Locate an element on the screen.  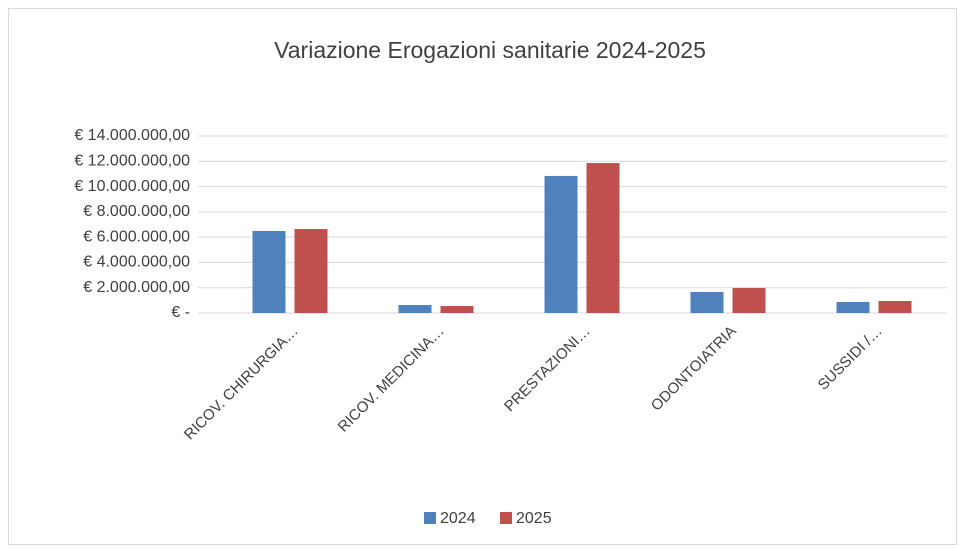
legend-label: 2024 is located at coordinates (458, 518).